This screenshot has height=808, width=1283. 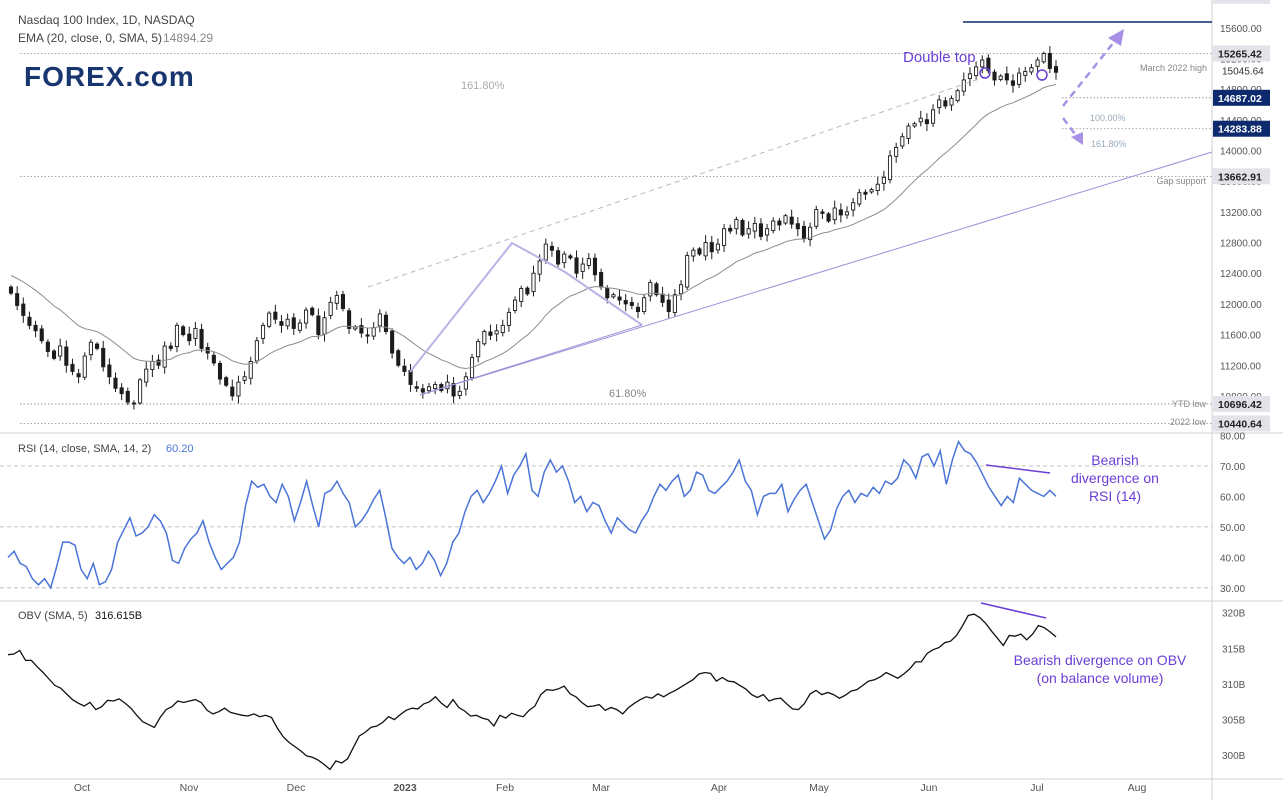 What do you see at coordinates (1232, 558) in the screenshot?
I see `rsi-tick-label: 40.00` at bounding box center [1232, 558].